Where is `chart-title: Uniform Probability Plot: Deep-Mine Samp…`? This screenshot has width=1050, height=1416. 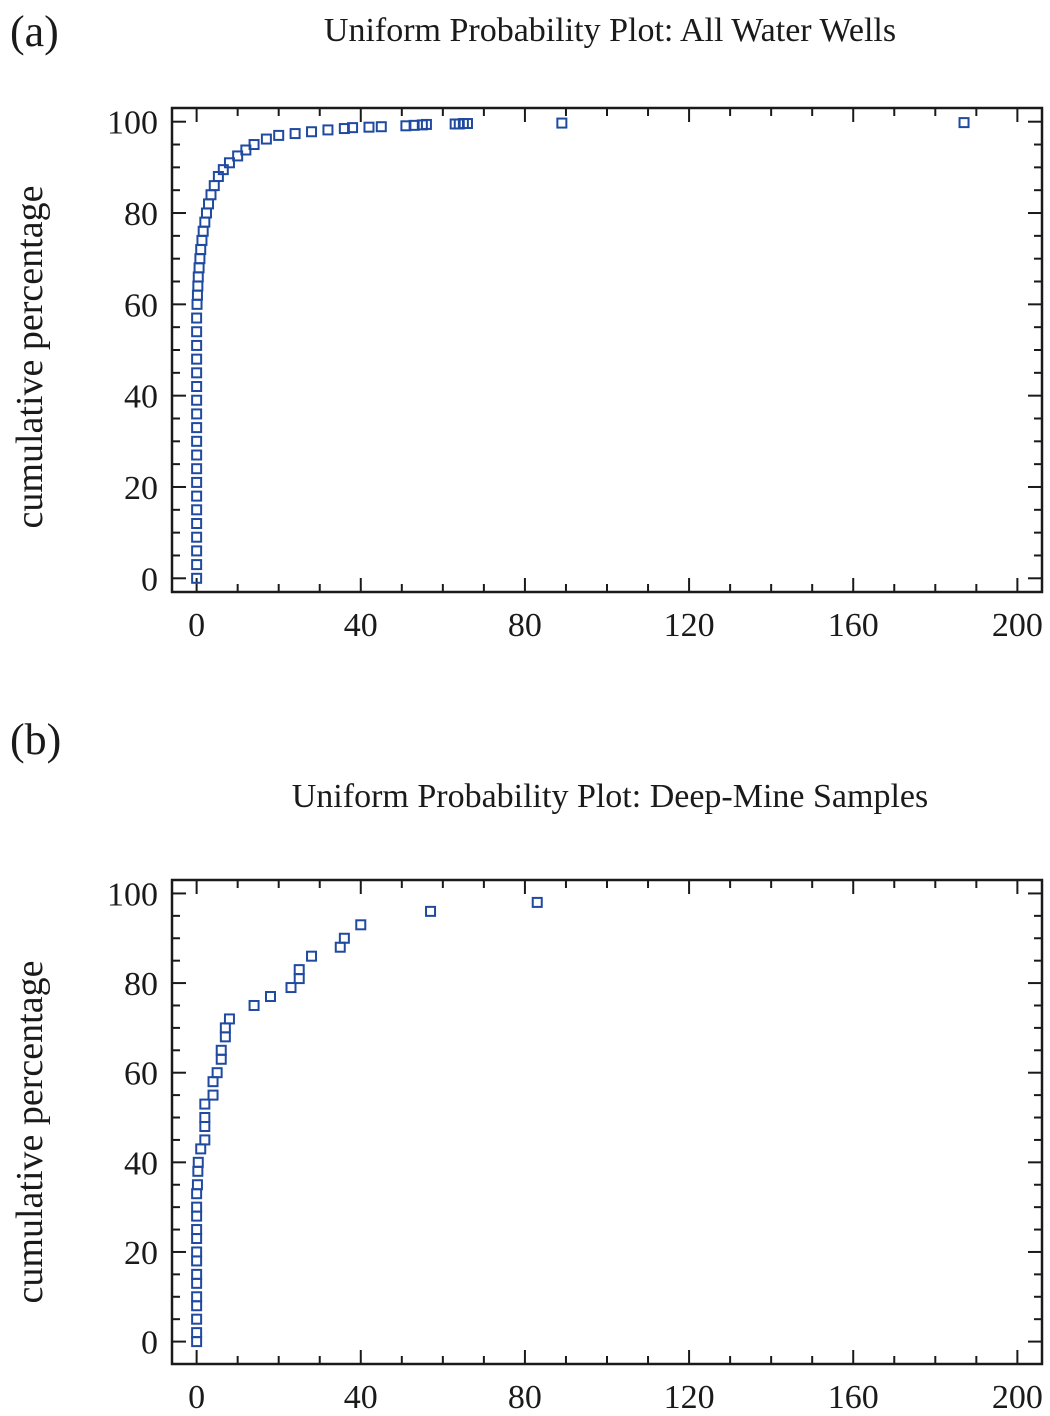 chart-title: Uniform Probability Plot: Deep-Mine Samp… is located at coordinates (610, 796).